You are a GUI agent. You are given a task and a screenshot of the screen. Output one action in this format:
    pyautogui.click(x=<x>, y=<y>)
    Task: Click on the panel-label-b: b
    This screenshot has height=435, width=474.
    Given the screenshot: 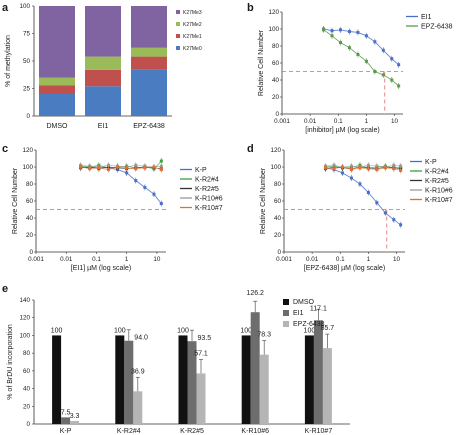 What is the action you would take?
    pyautogui.click(x=250, y=8)
    